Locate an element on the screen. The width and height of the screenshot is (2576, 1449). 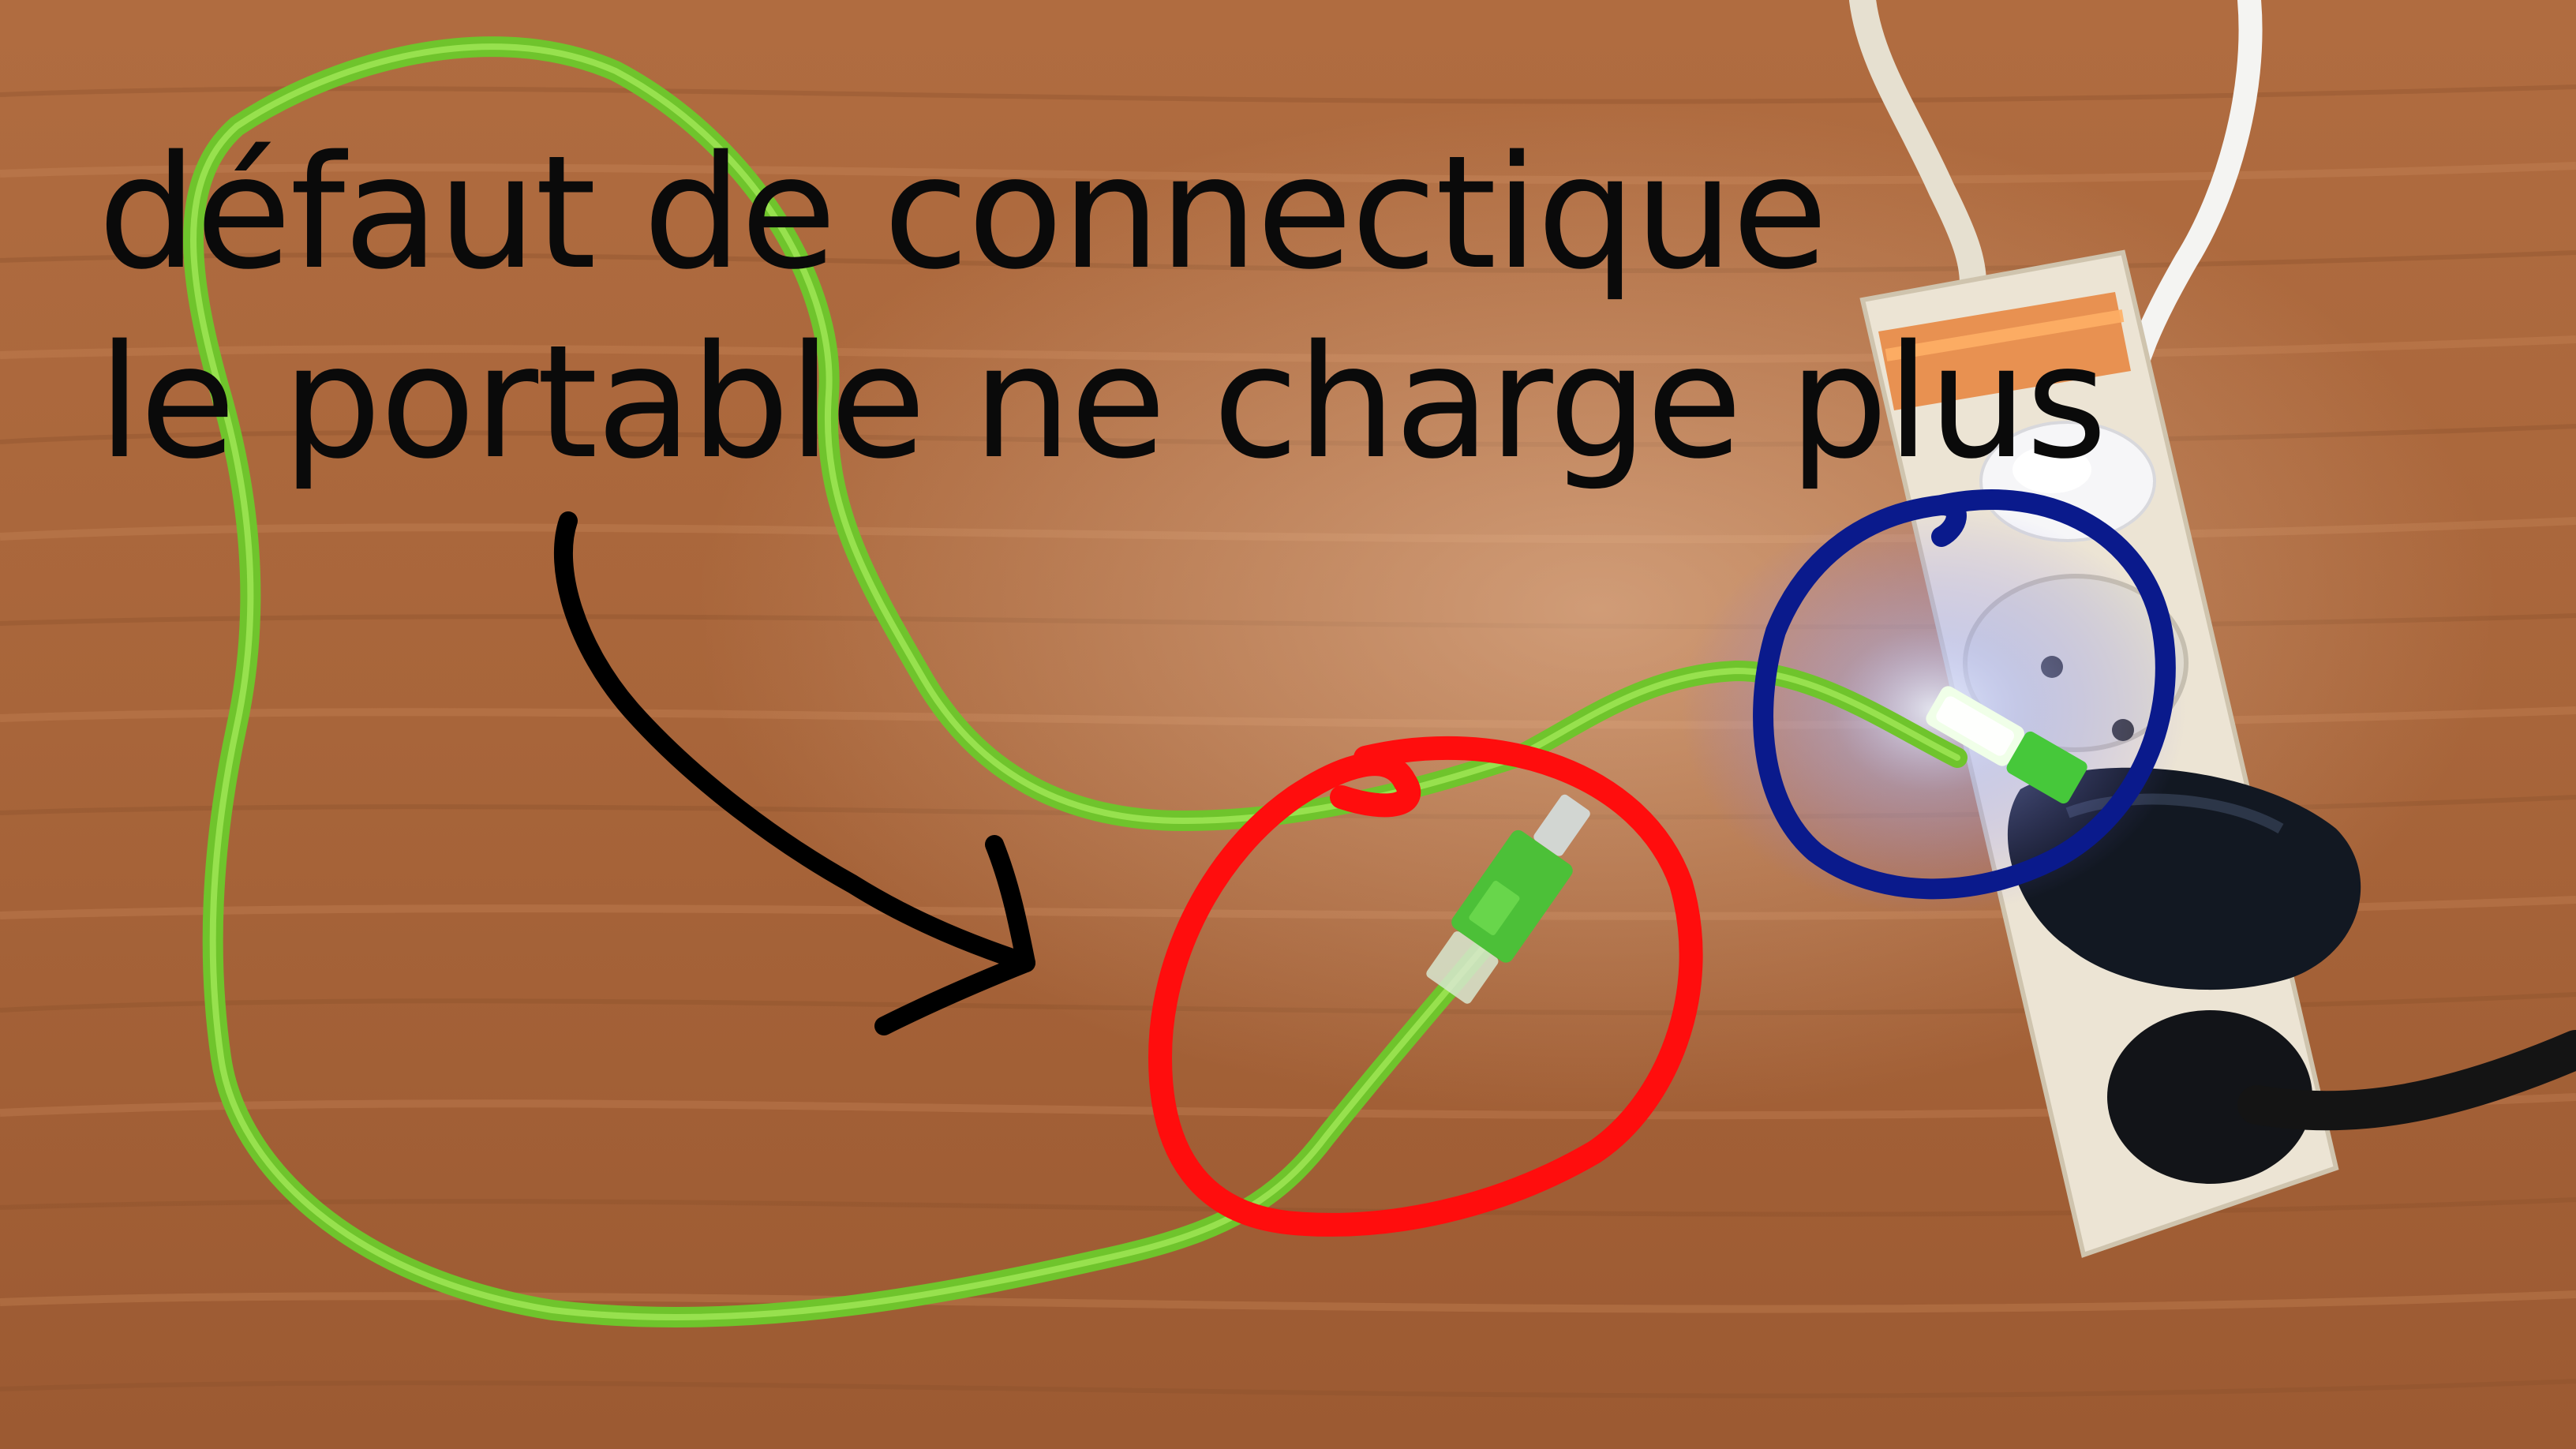
black-plug is located at coordinates (2341, 1097).